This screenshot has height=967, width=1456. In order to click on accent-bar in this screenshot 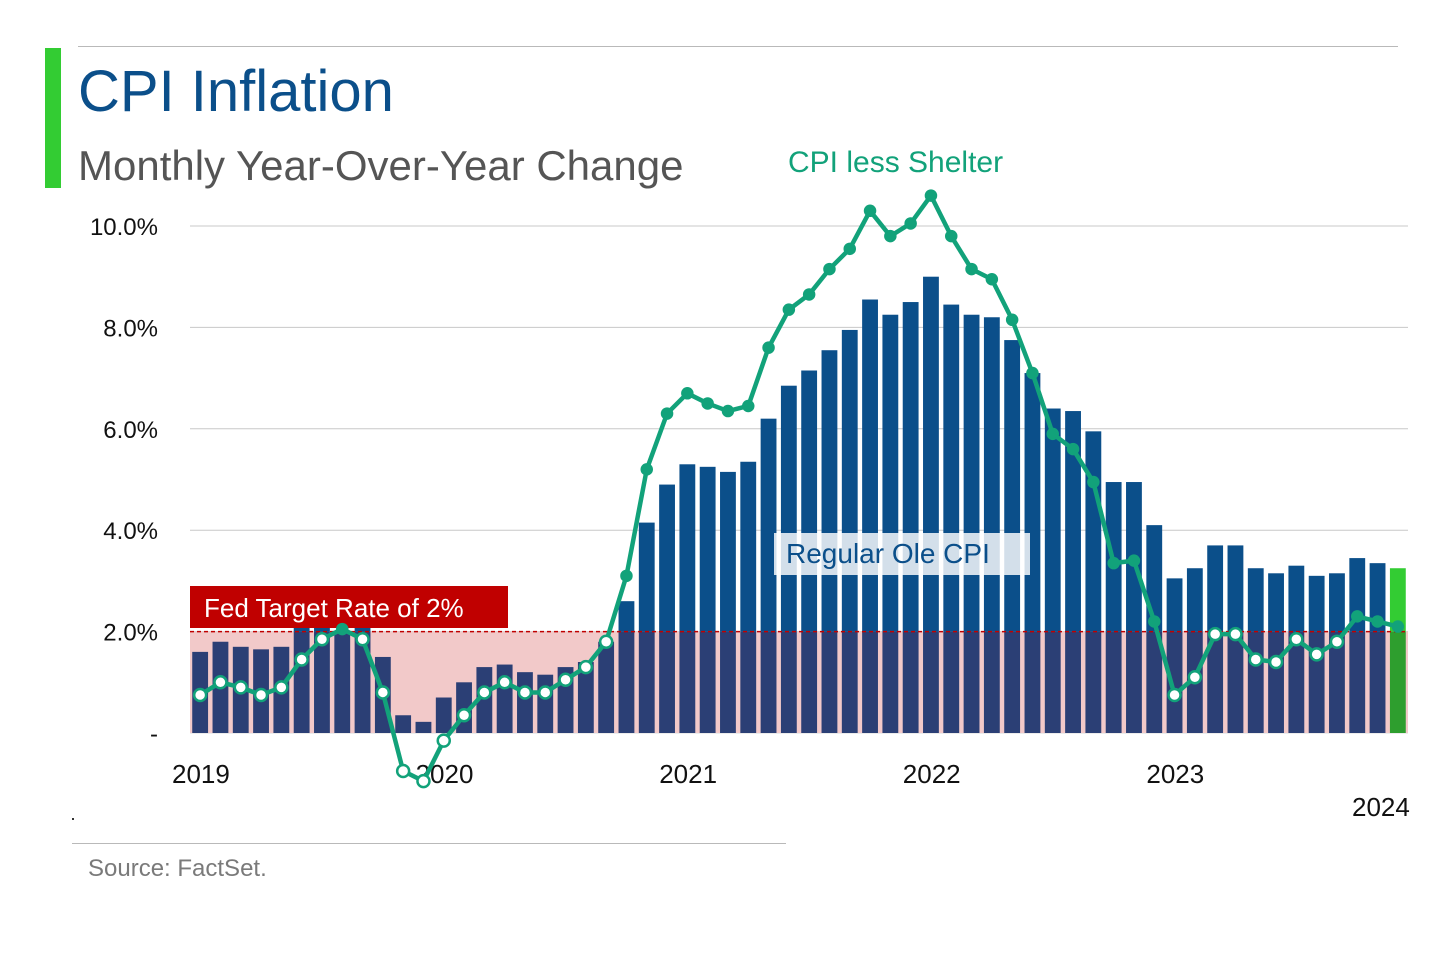, I will do `click(53, 118)`.